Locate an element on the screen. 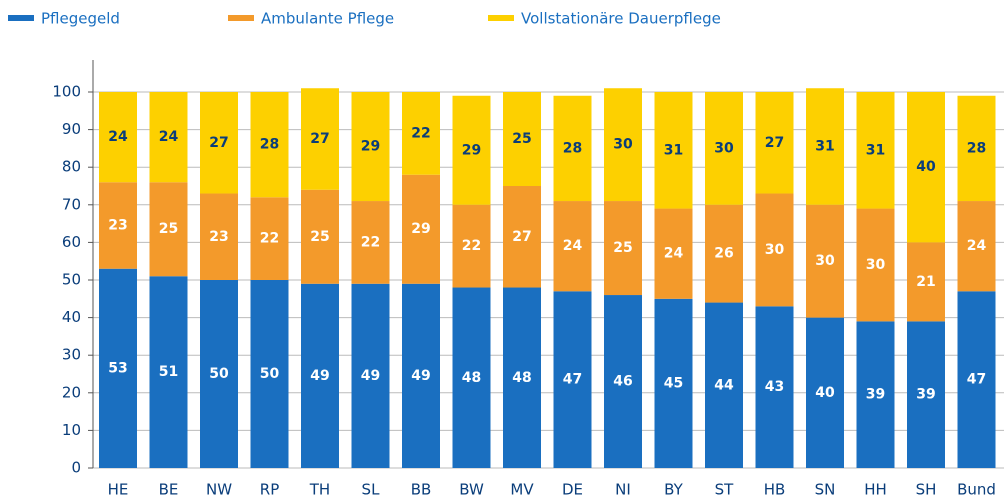  y-tick-label: 10 is located at coordinates (71, 430).